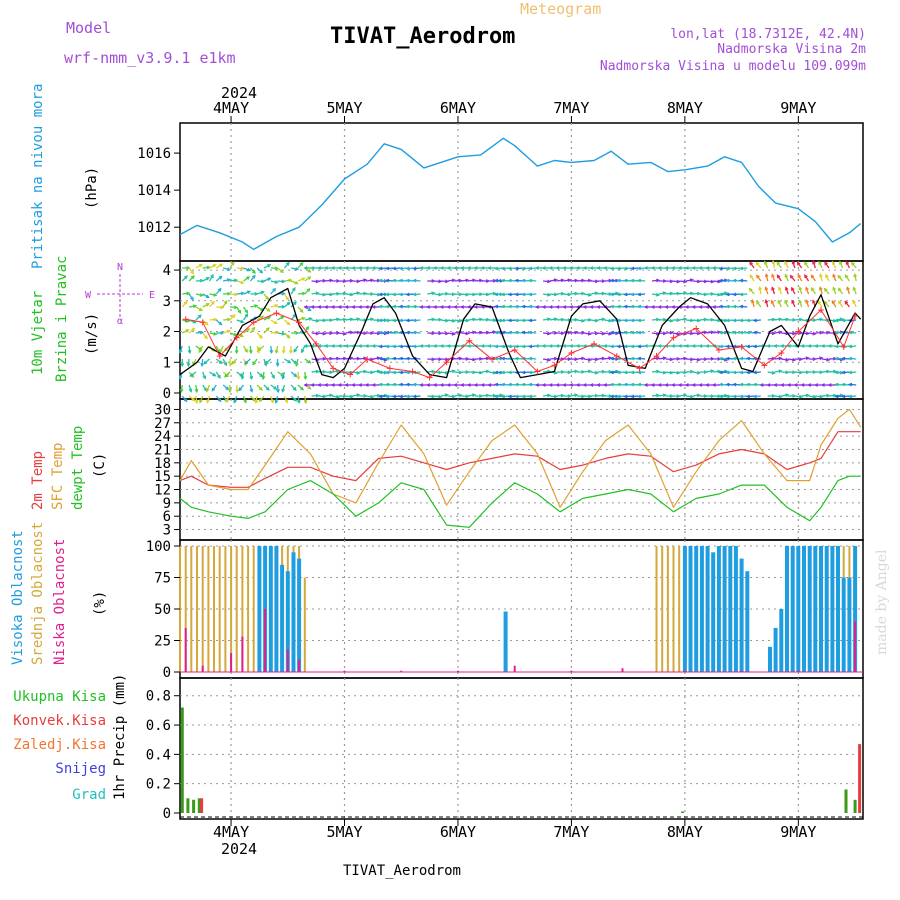 The width and height of the screenshot is (900, 900). I want to click on high-cloud-ylabel: Visoka Oblacnost, so click(18, 597).